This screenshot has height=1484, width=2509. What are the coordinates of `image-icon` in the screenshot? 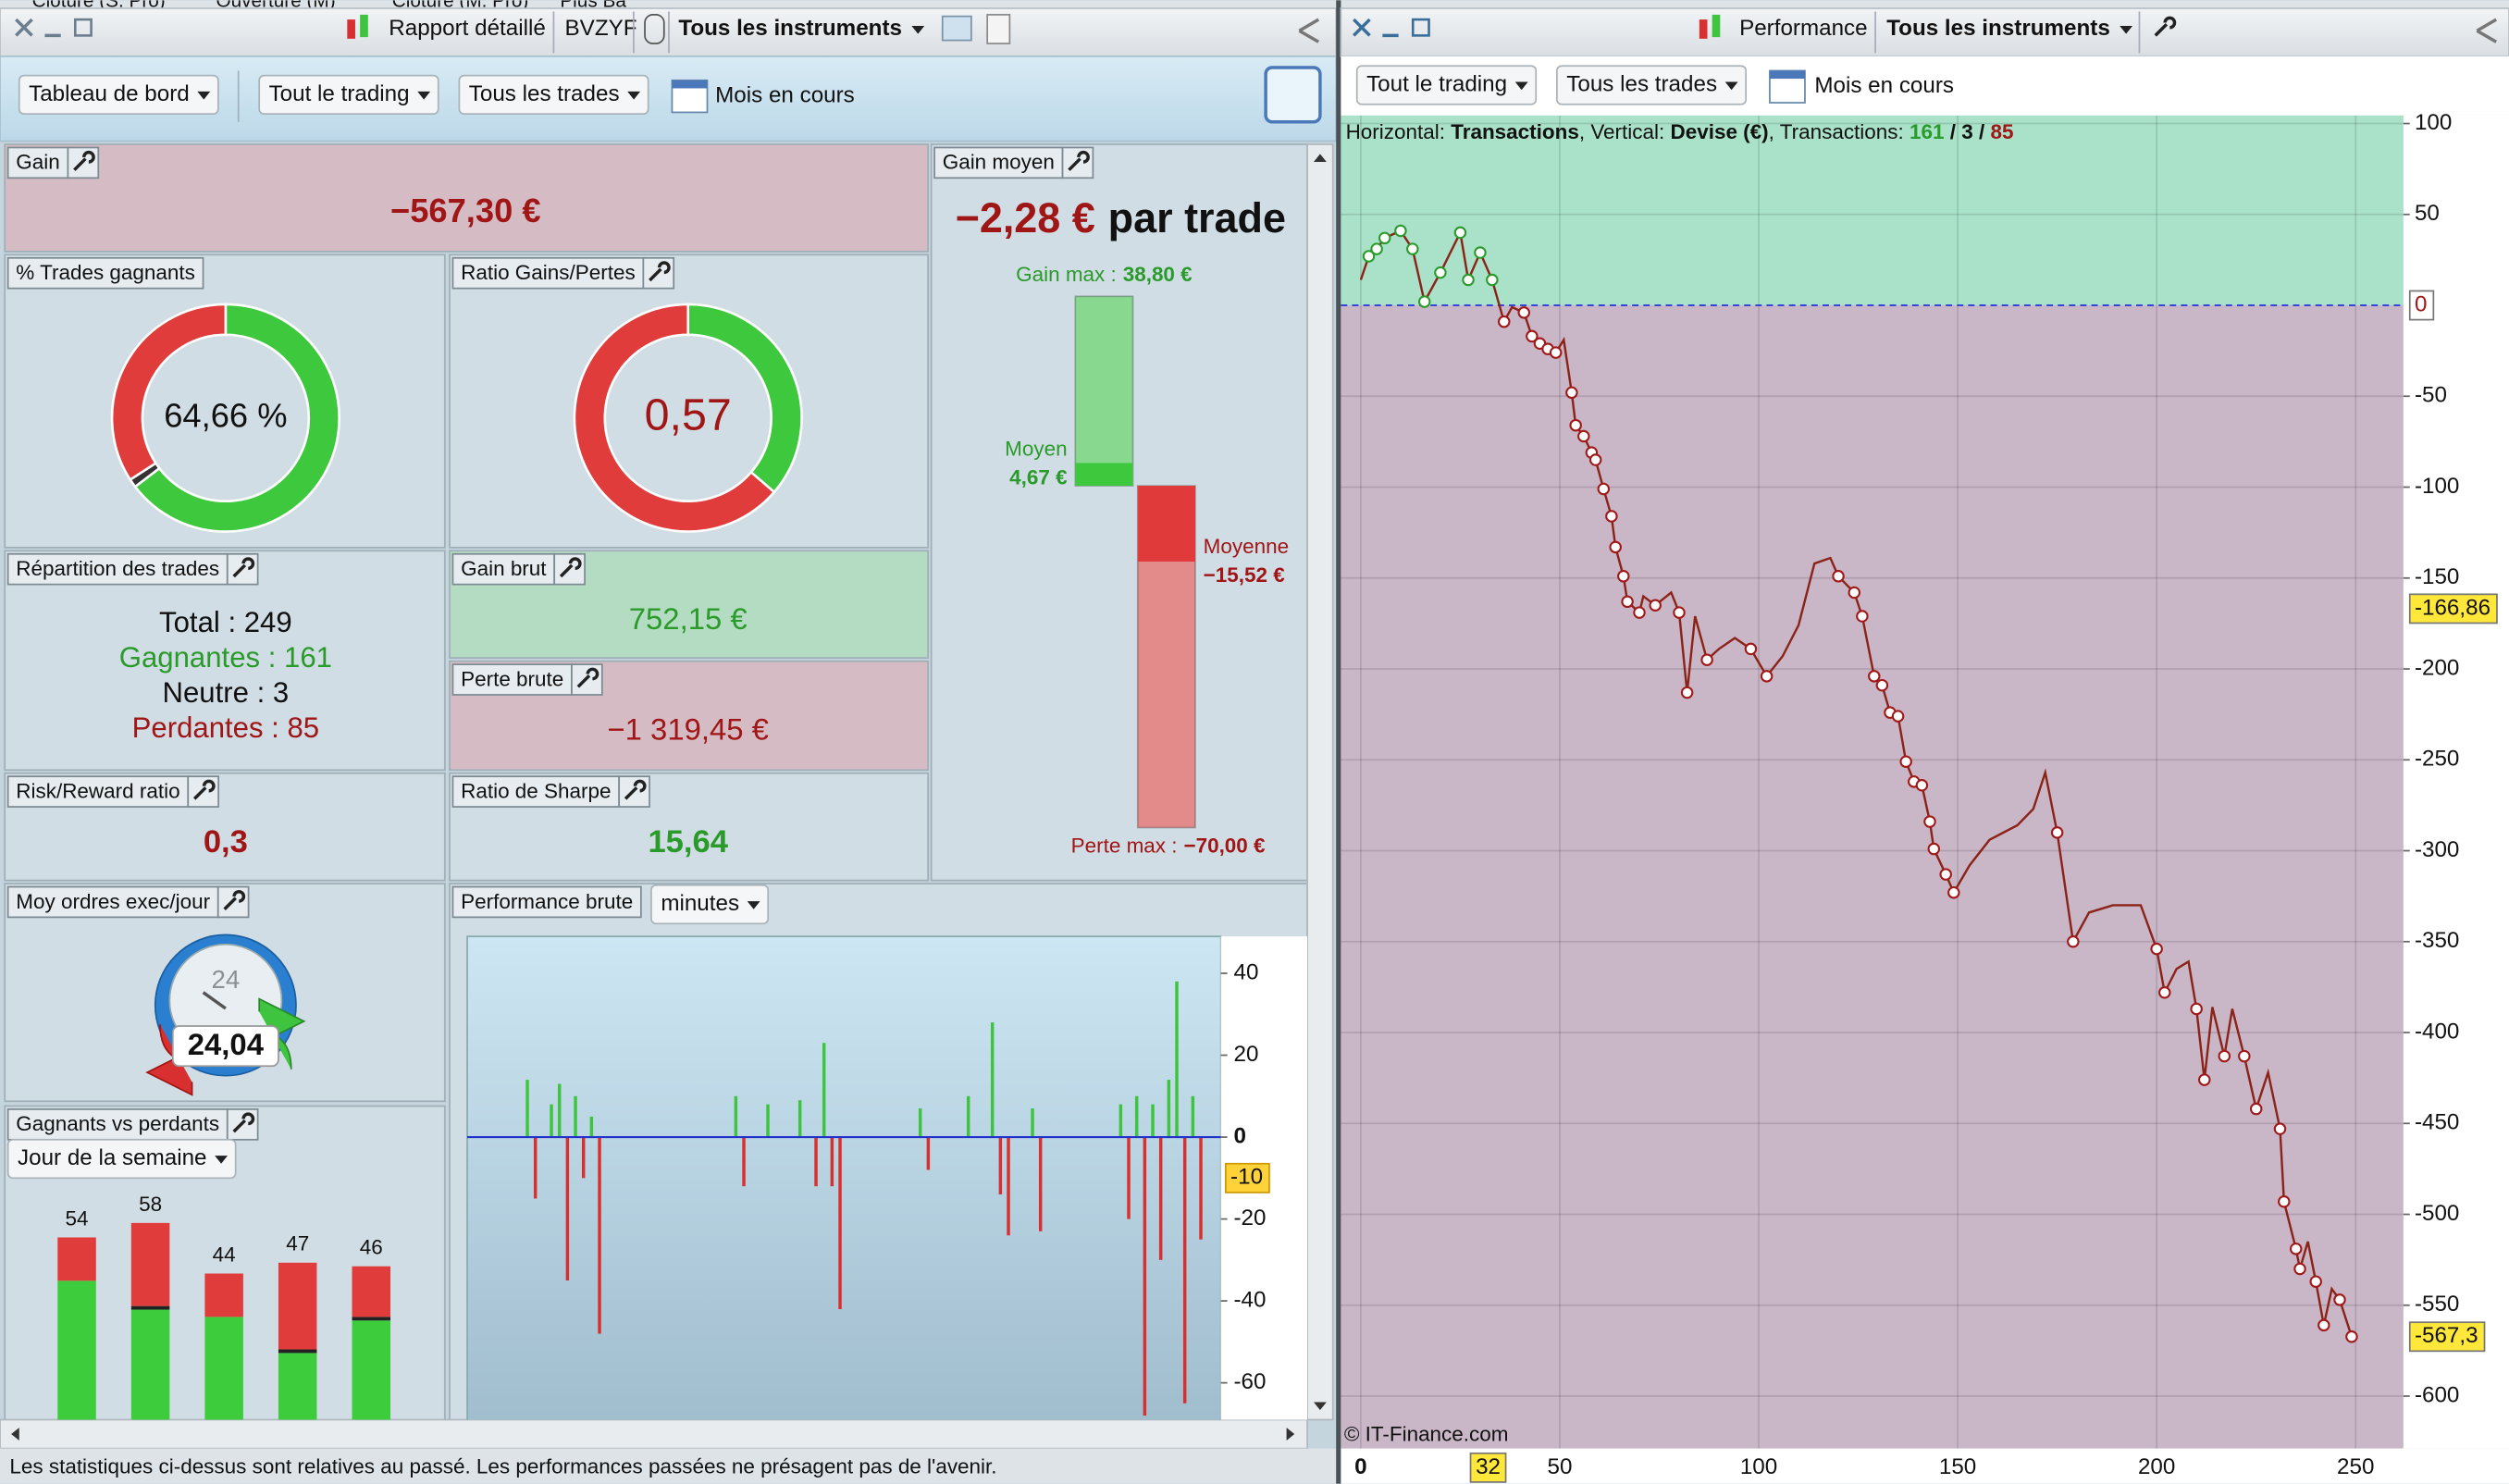 It's located at (957, 28).